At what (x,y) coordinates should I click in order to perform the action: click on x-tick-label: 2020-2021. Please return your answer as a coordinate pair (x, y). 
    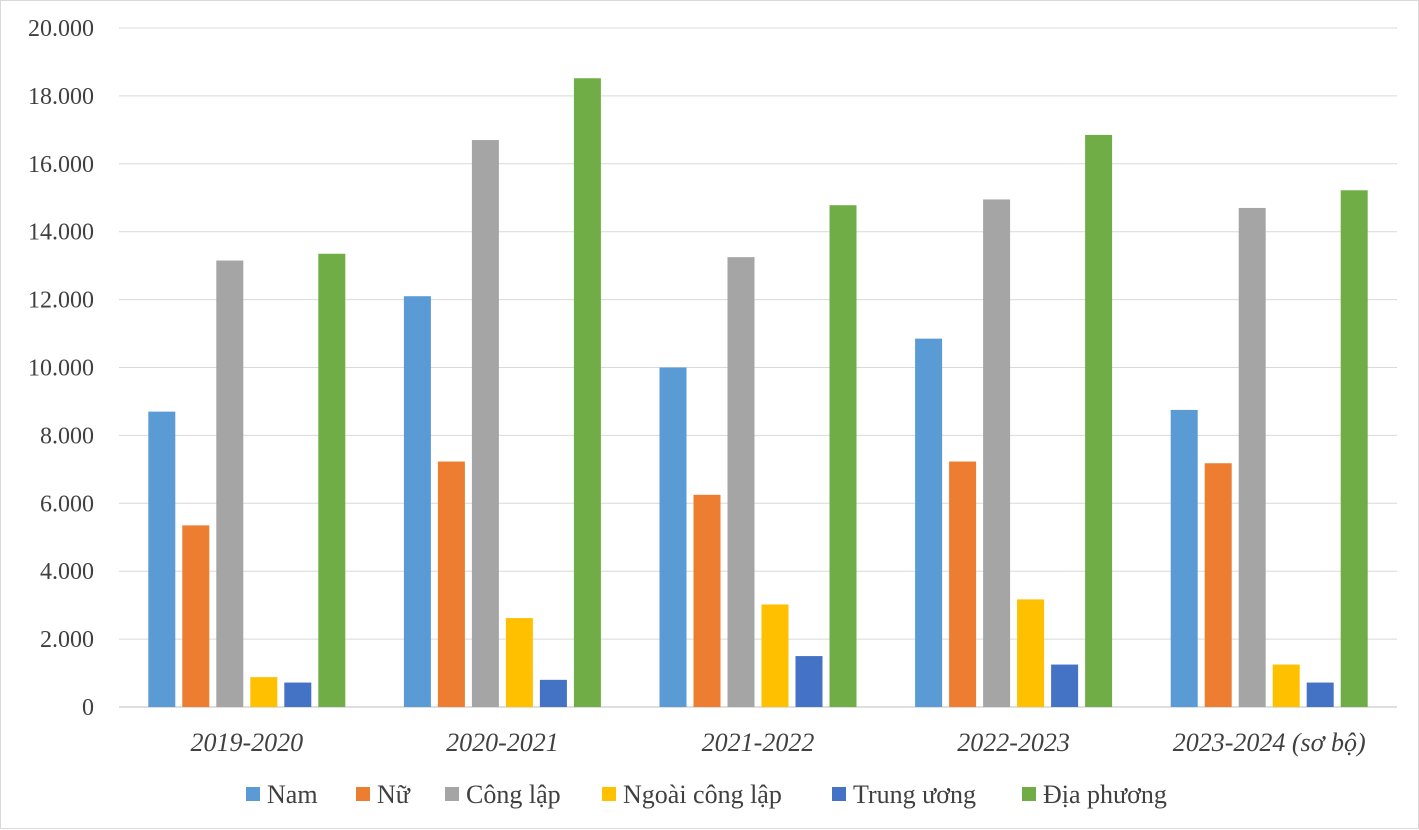
    Looking at the image, I should click on (502, 742).